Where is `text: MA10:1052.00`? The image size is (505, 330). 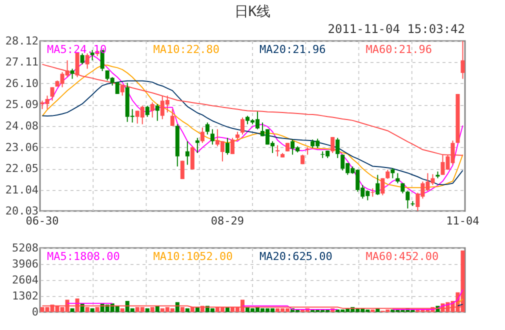 text: MA10:1052.00 is located at coordinates (193, 256).